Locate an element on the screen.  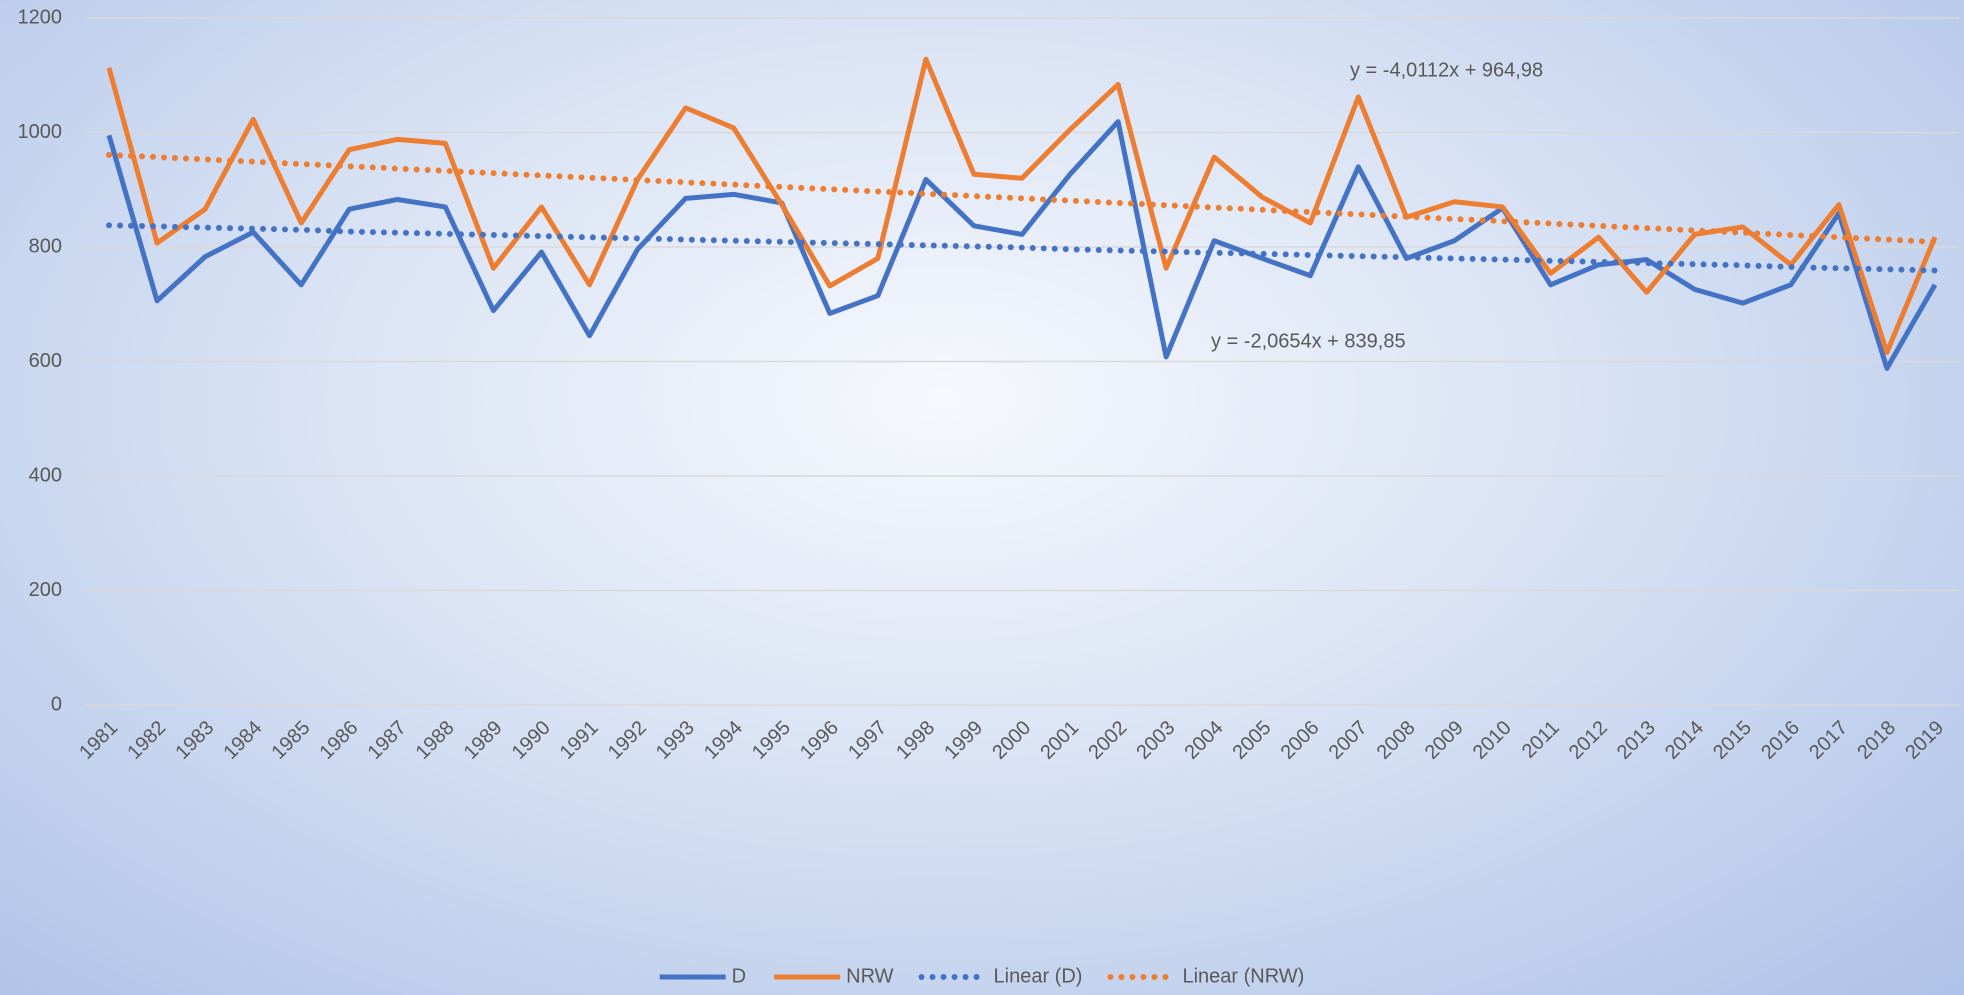
x-tick-label: 2011 is located at coordinates (1541, 740).